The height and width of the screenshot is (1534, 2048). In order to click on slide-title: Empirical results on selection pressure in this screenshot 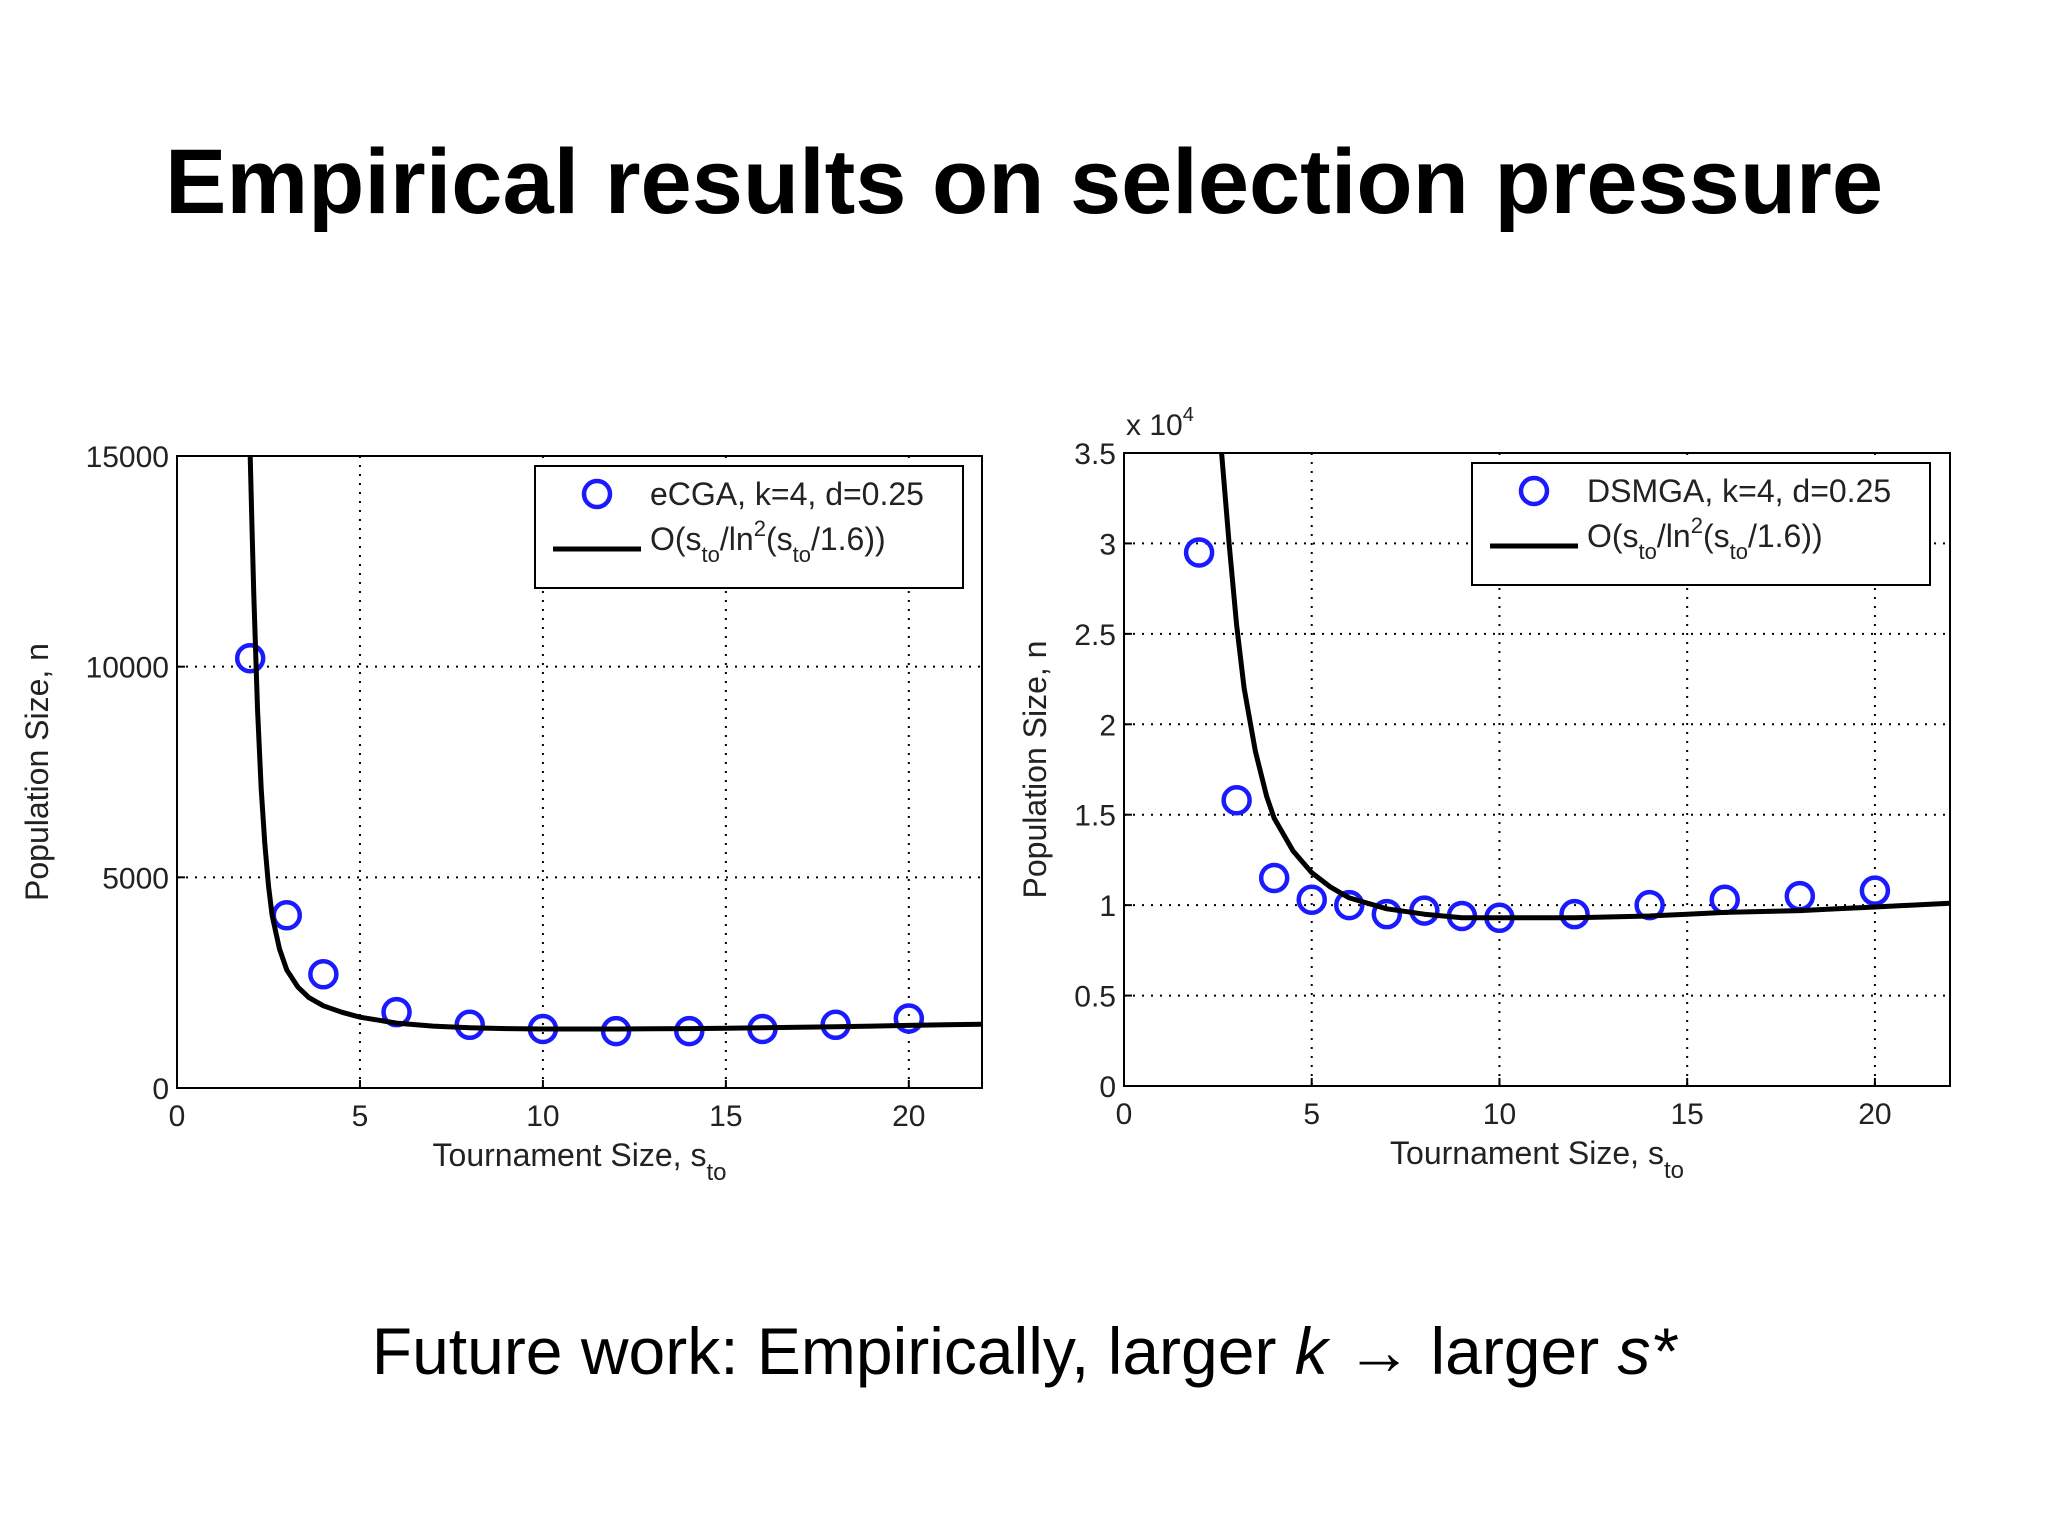, I will do `click(1024, 182)`.